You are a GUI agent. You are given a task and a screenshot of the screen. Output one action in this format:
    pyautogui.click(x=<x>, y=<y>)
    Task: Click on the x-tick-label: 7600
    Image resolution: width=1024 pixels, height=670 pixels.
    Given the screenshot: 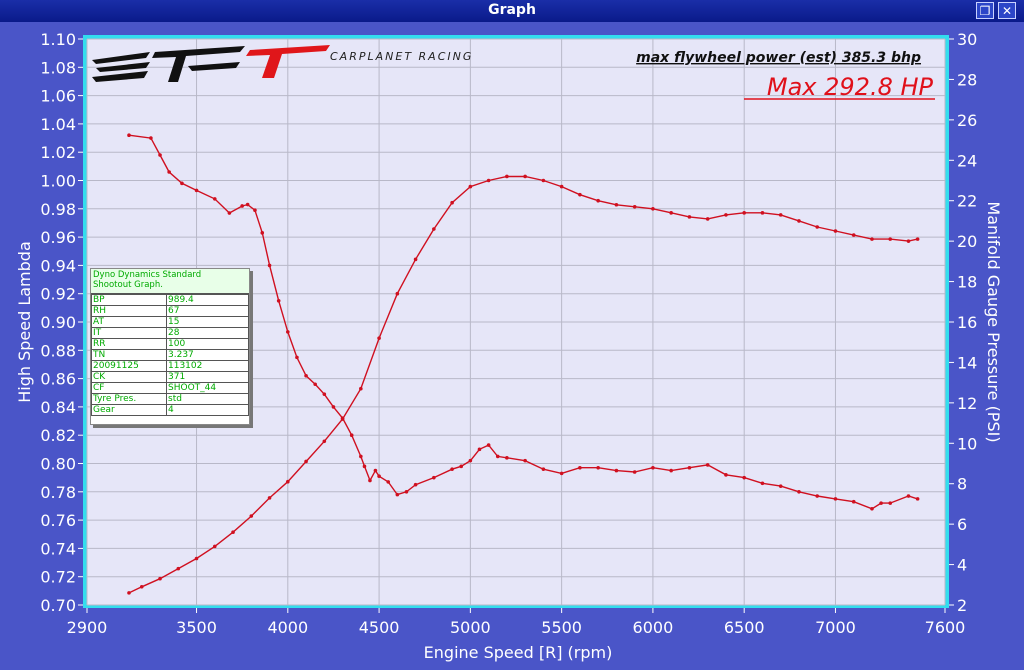 What is the action you would take?
    pyautogui.click(x=945, y=627)
    